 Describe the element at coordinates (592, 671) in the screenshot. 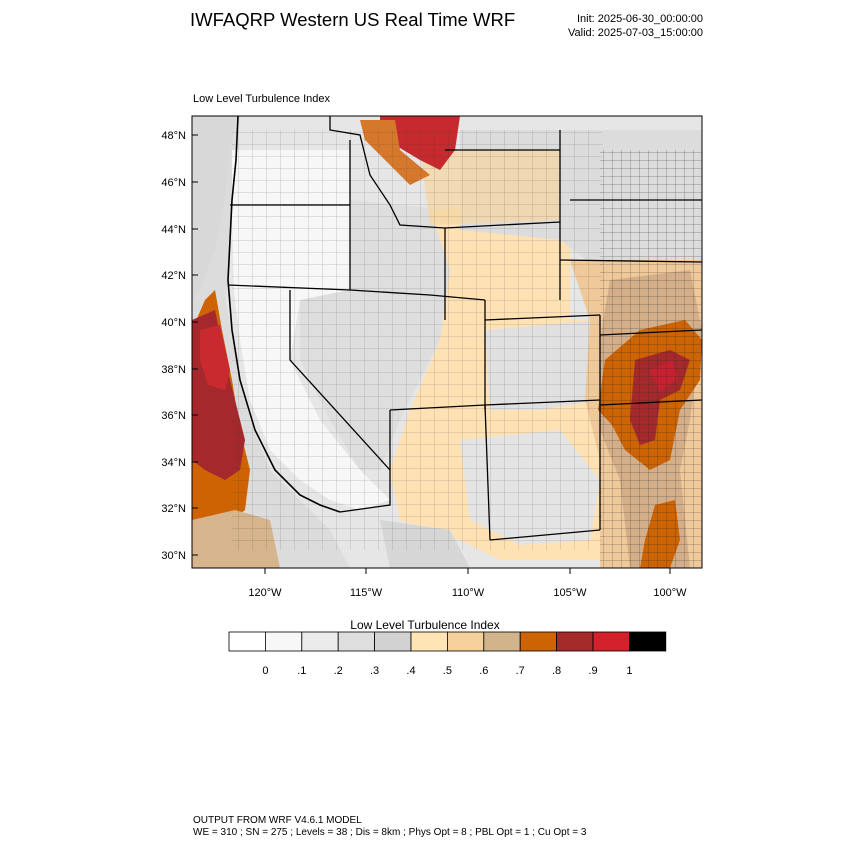

I see `colorbar-label: .9` at that location.